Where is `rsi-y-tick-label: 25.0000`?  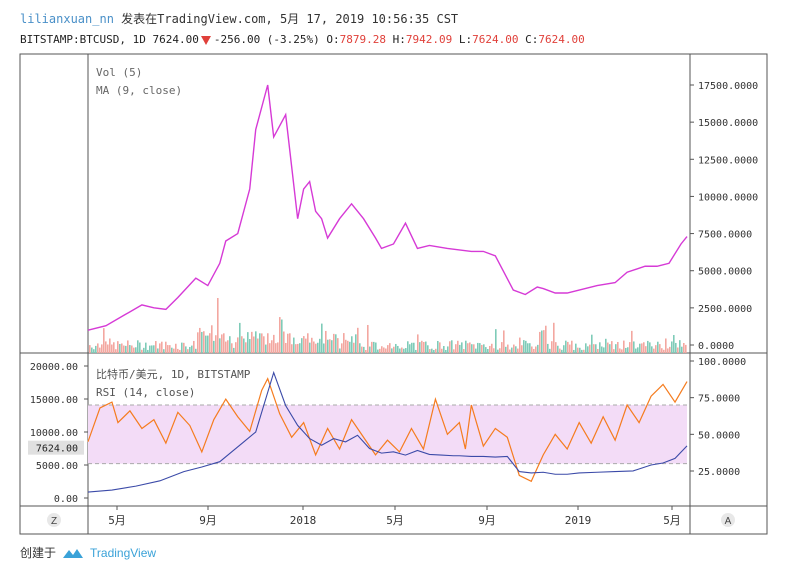
rsi-y-tick-label: 25.0000 is located at coordinates (719, 472).